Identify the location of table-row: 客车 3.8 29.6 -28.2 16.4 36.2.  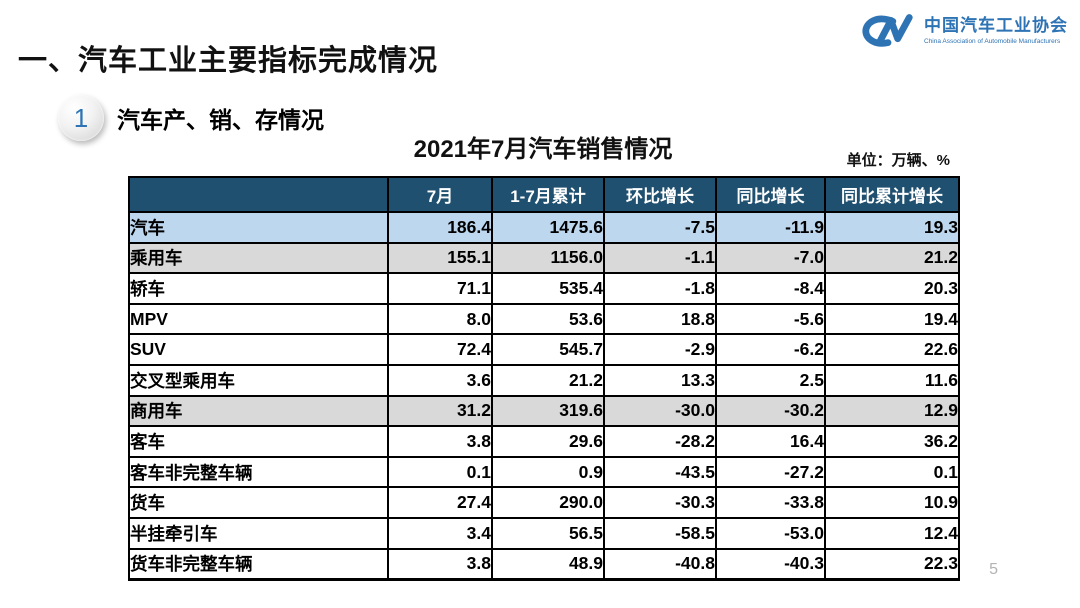
(544, 441).